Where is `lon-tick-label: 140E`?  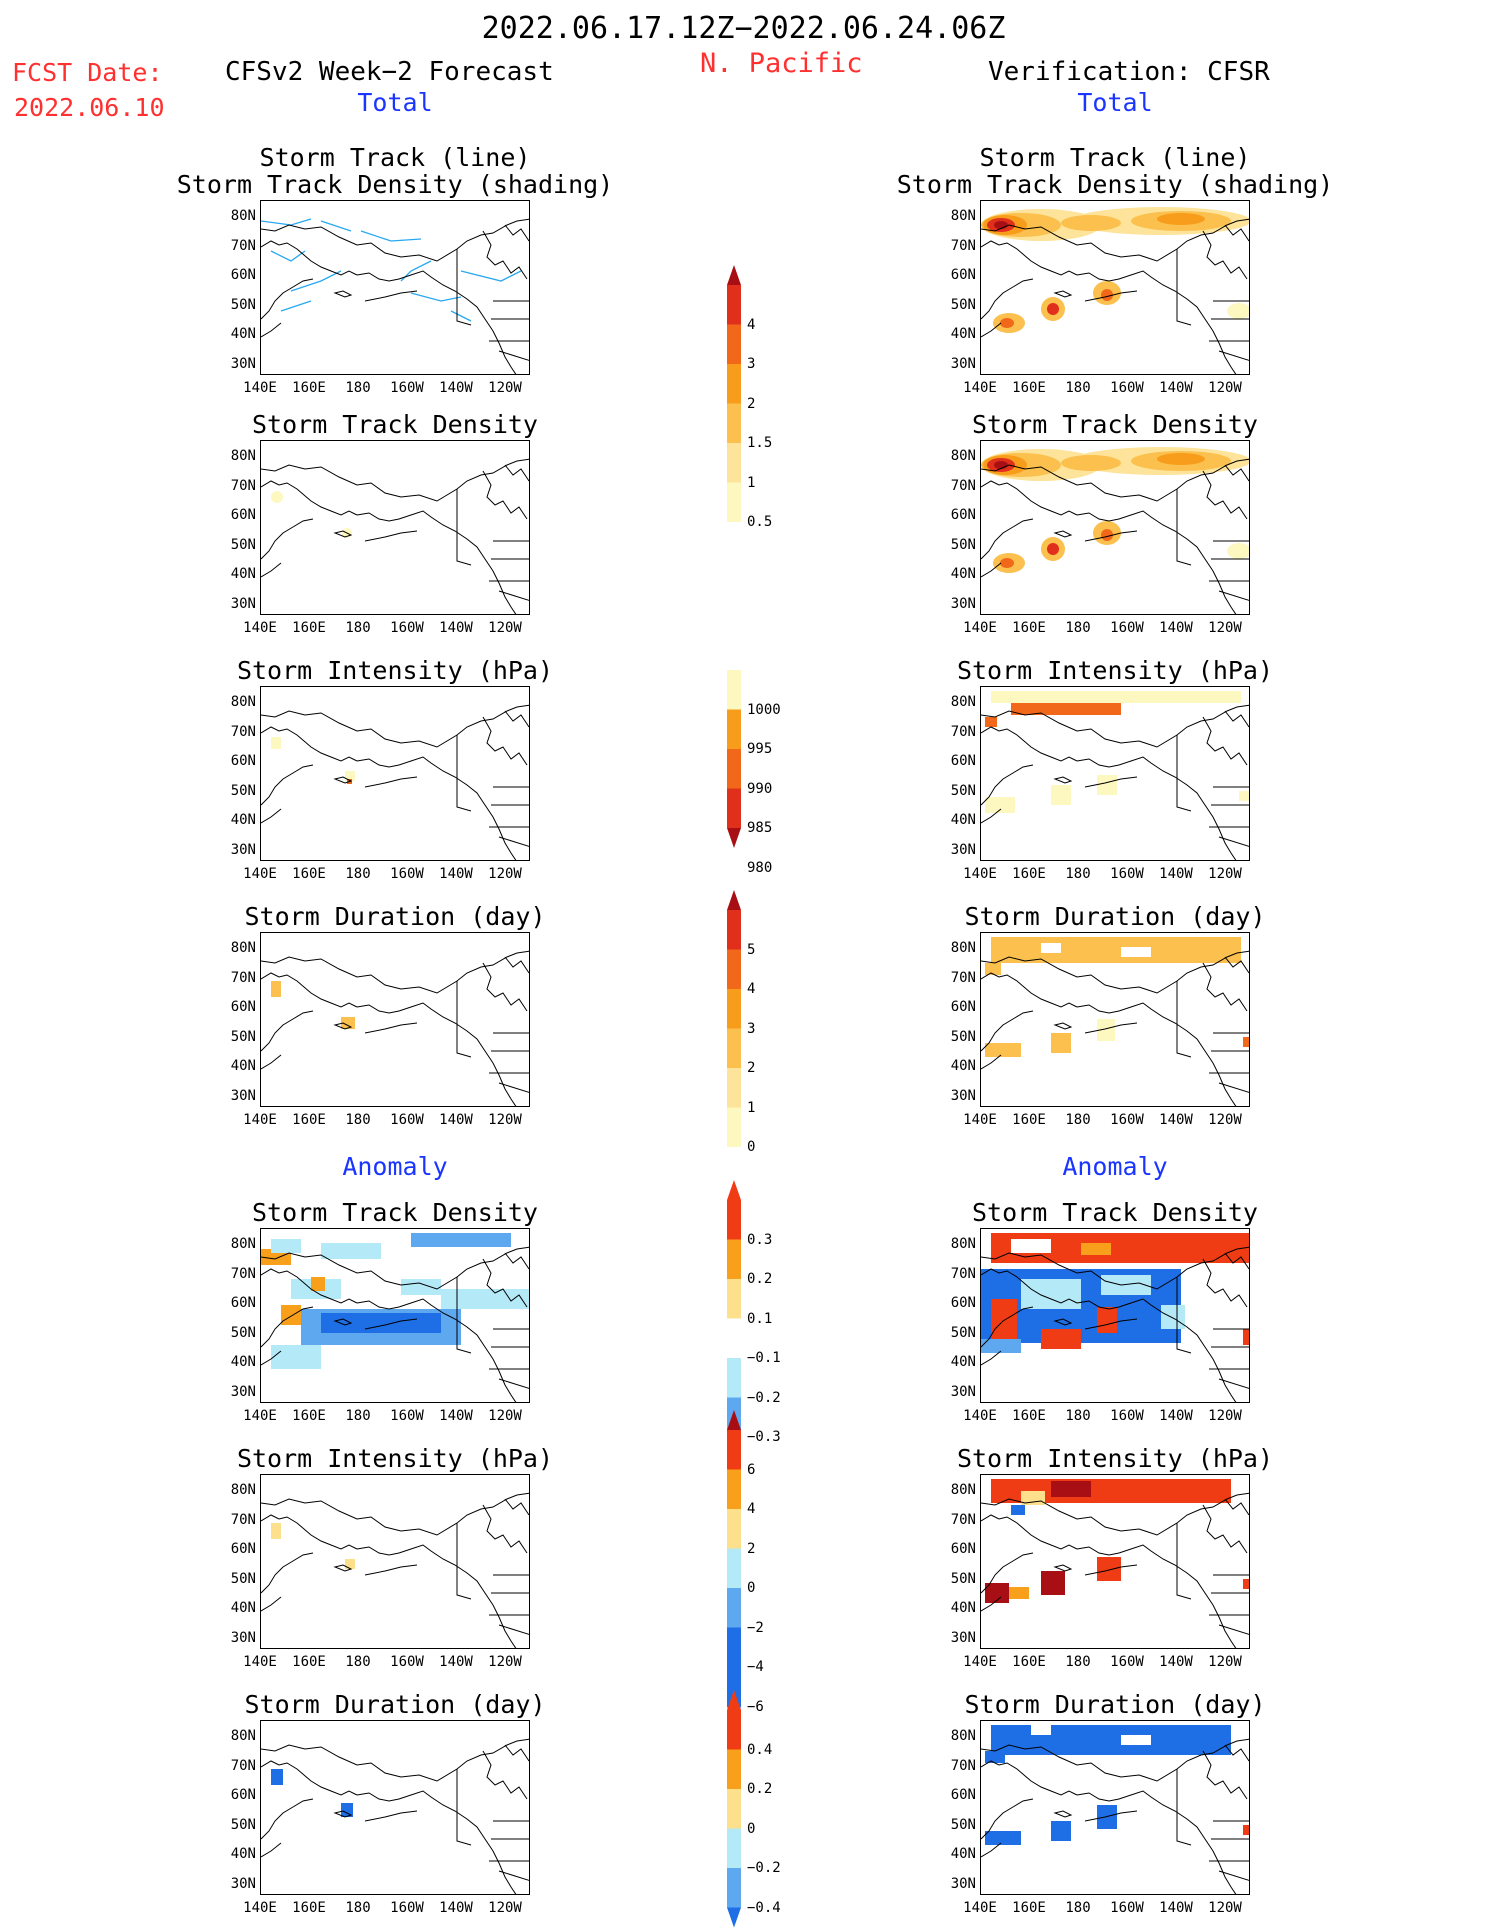
lon-tick-label: 140E is located at coordinates (980, 1120).